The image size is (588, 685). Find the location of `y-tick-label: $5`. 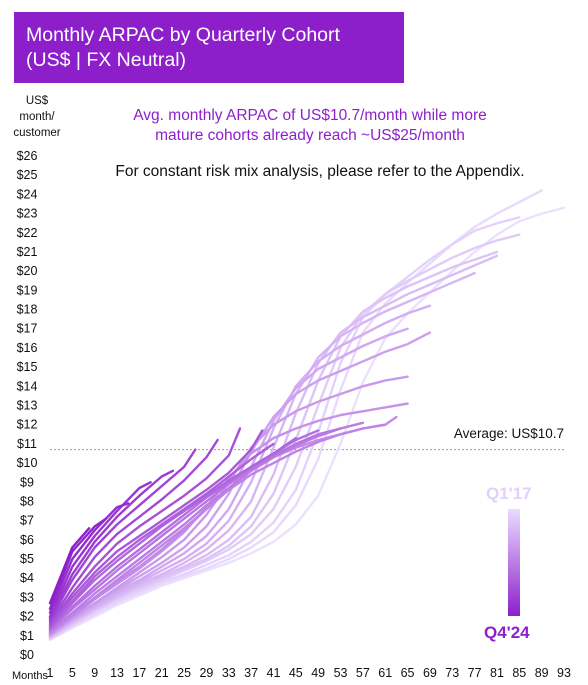

y-tick-label: $5 is located at coordinates (27, 559).